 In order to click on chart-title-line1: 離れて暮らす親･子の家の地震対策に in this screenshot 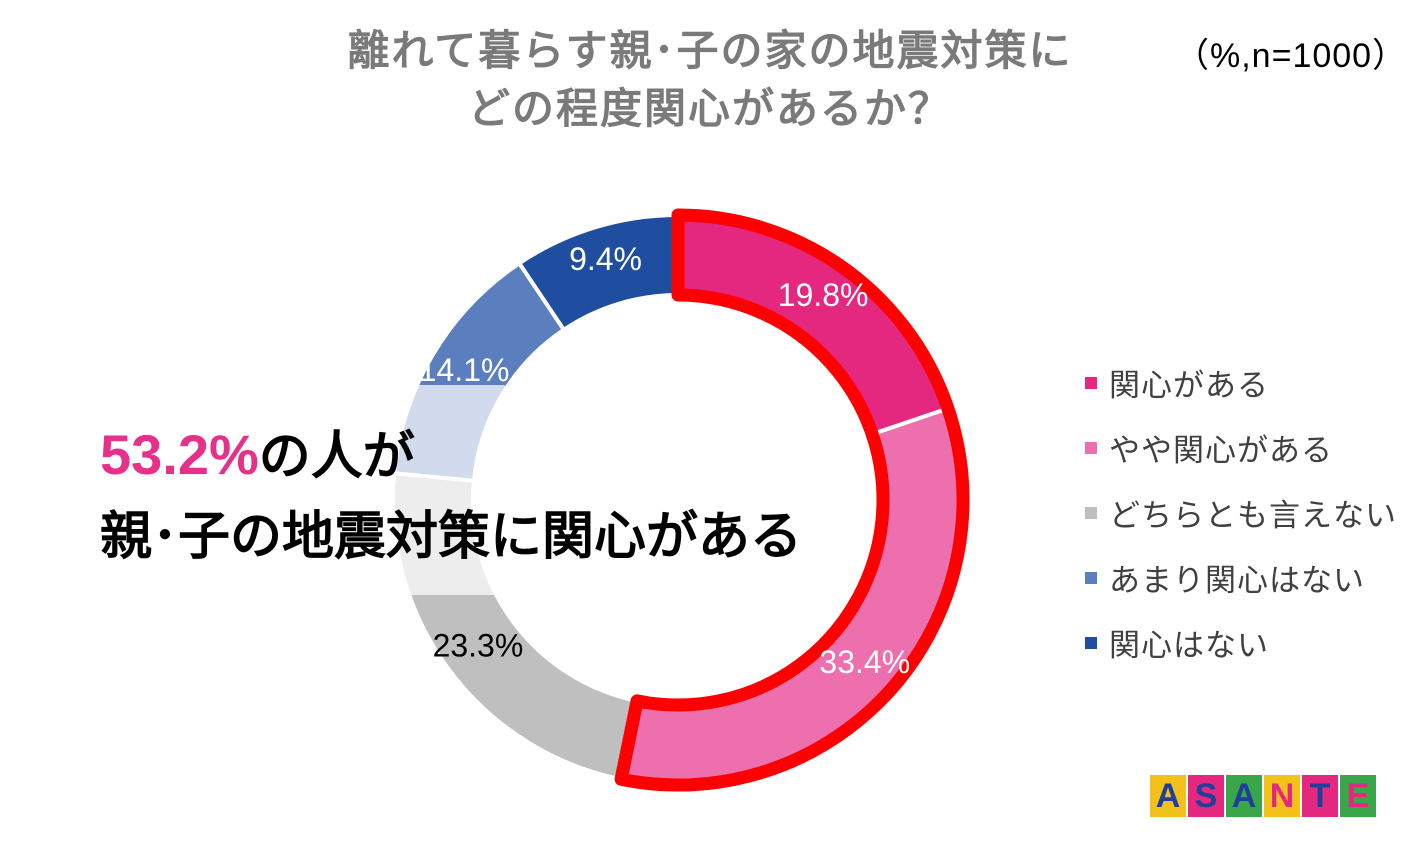, I will do `click(710, 50)`.